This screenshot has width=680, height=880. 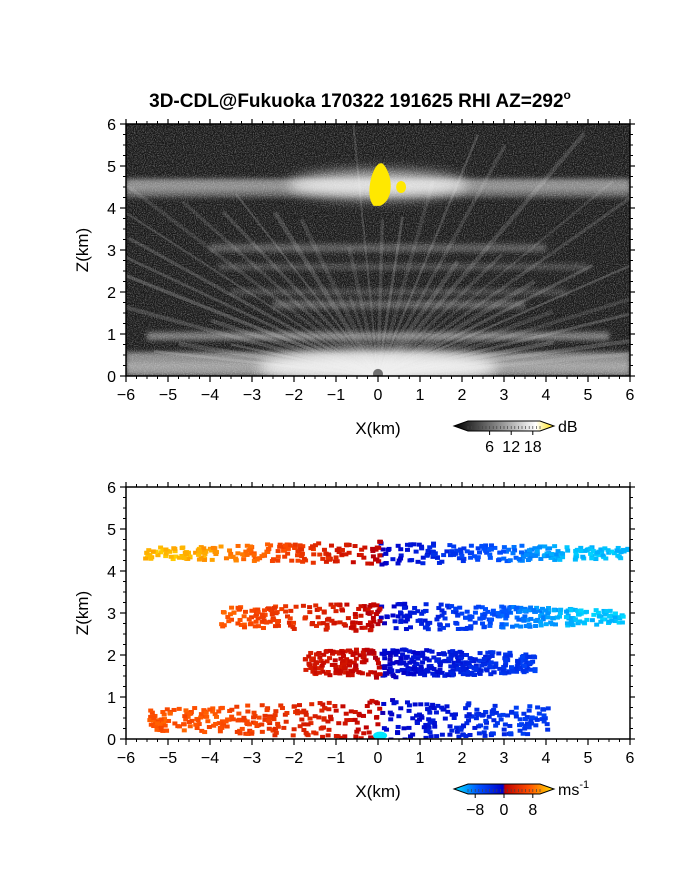 I want to click on bottom-x-tick-label: −1, so click(x=336, y=758).